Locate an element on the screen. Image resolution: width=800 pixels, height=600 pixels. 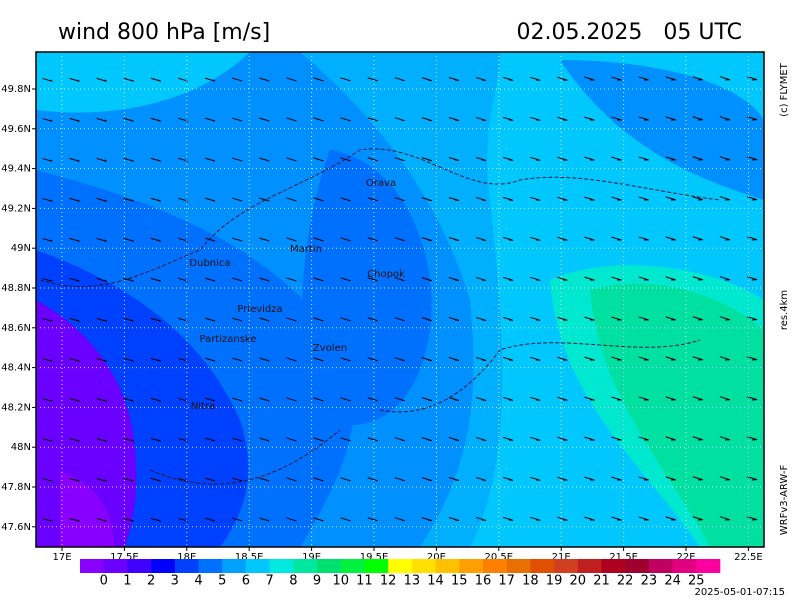
colorbar-label: 8 is located at coordinates (293, 581).